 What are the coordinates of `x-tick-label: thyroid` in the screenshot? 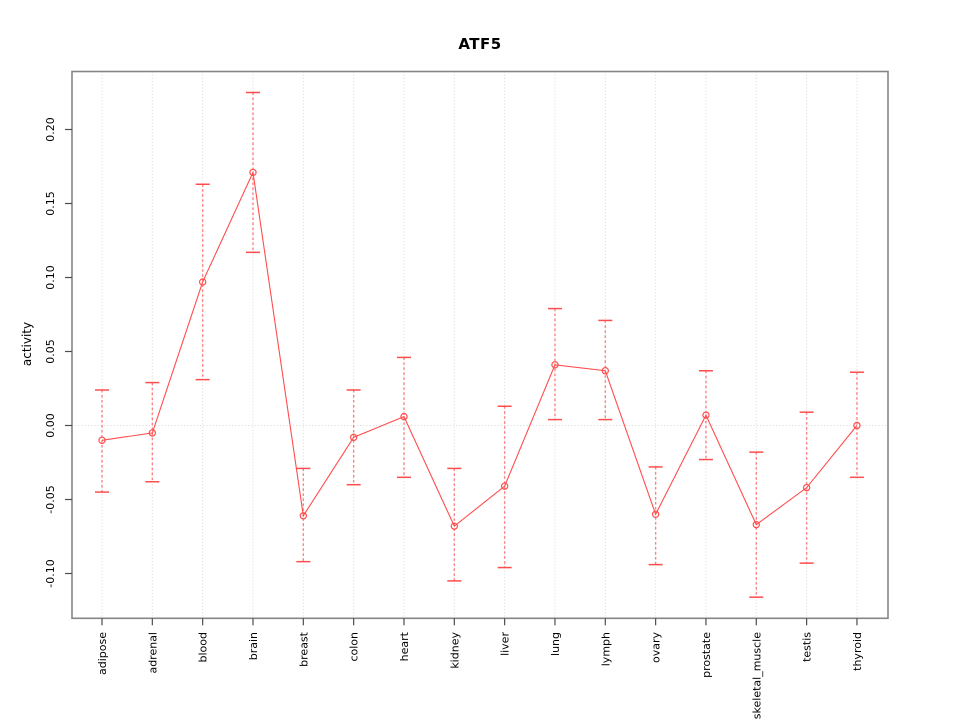 It's located at (857, 651).